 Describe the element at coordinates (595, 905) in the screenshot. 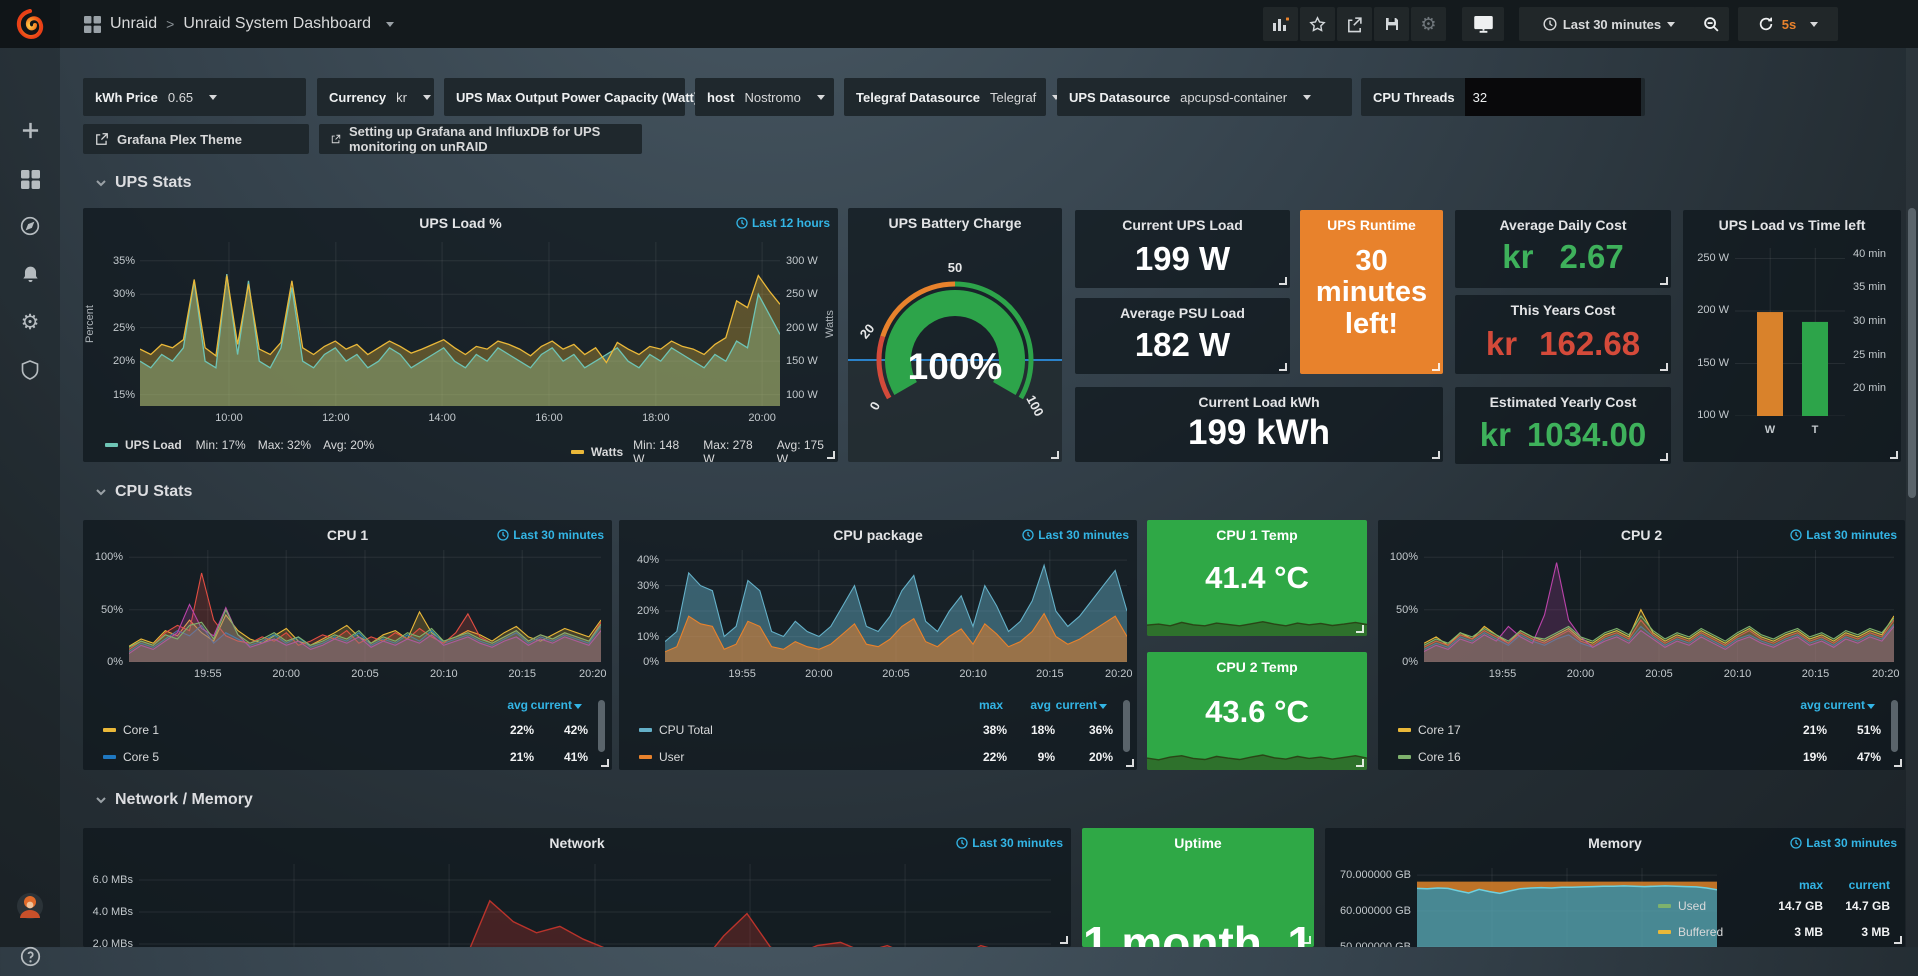

I see `network-chart` at that location.